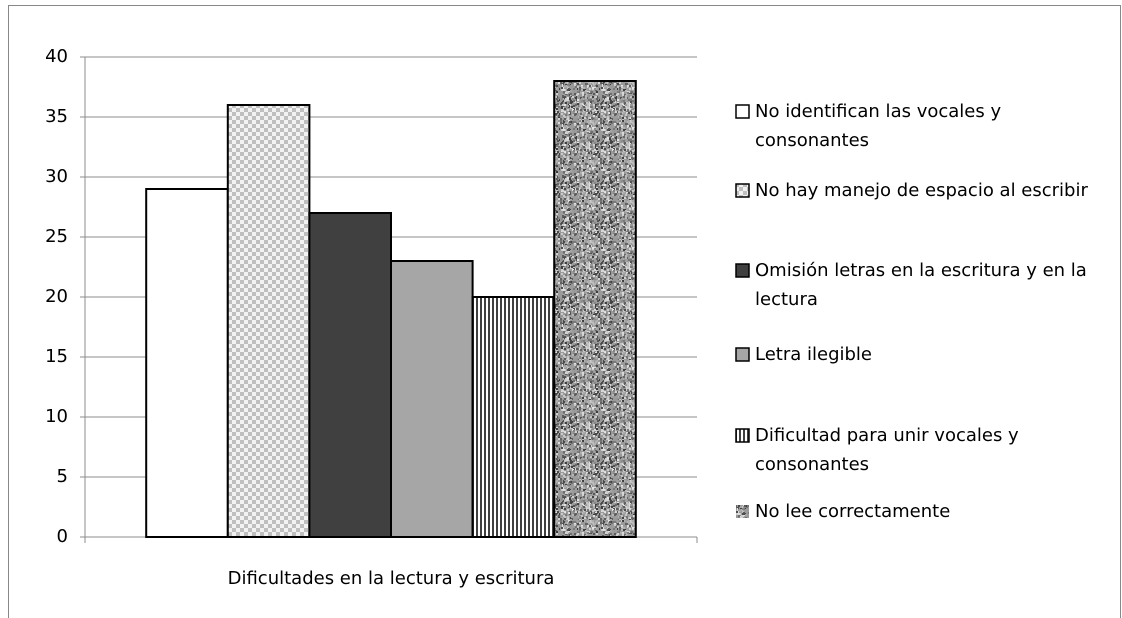 The width and height of the screenshot is (1122, 618). I want to click on legend-item: No hay manejo de espacio al escribir, so click(925, 190).